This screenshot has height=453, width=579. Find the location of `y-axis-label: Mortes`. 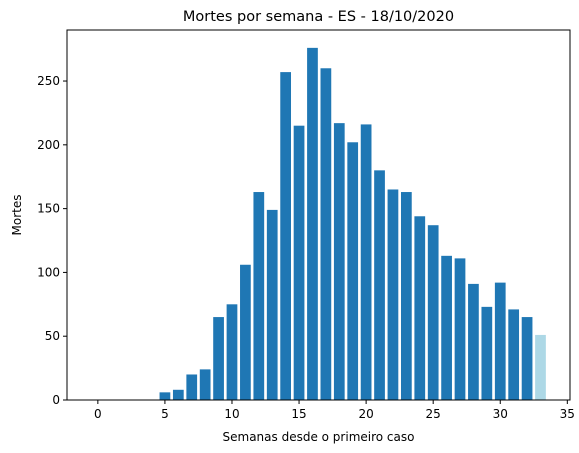

y-axis-label: Mortes is located at coordinates (17, 215).